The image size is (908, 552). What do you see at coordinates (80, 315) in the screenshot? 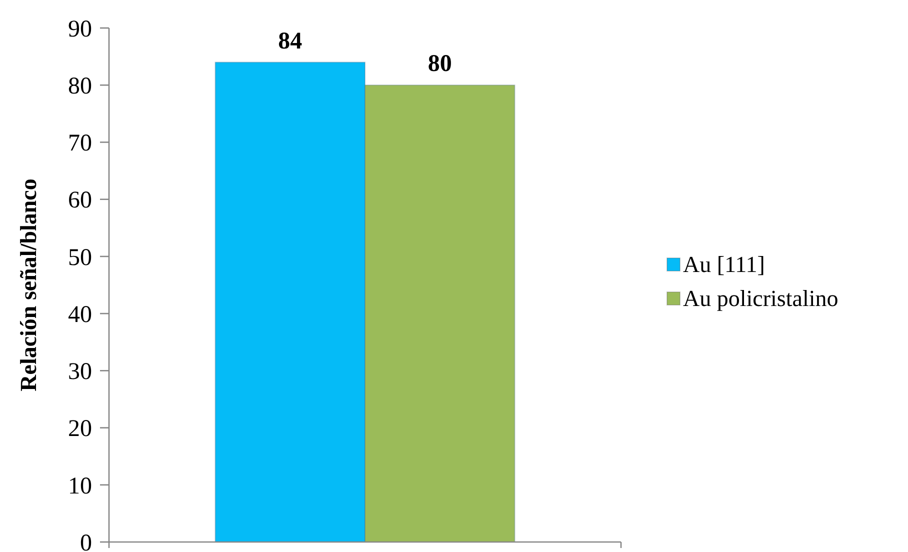
I see `y-tick-label: 40` at bounding box center [80, 315].